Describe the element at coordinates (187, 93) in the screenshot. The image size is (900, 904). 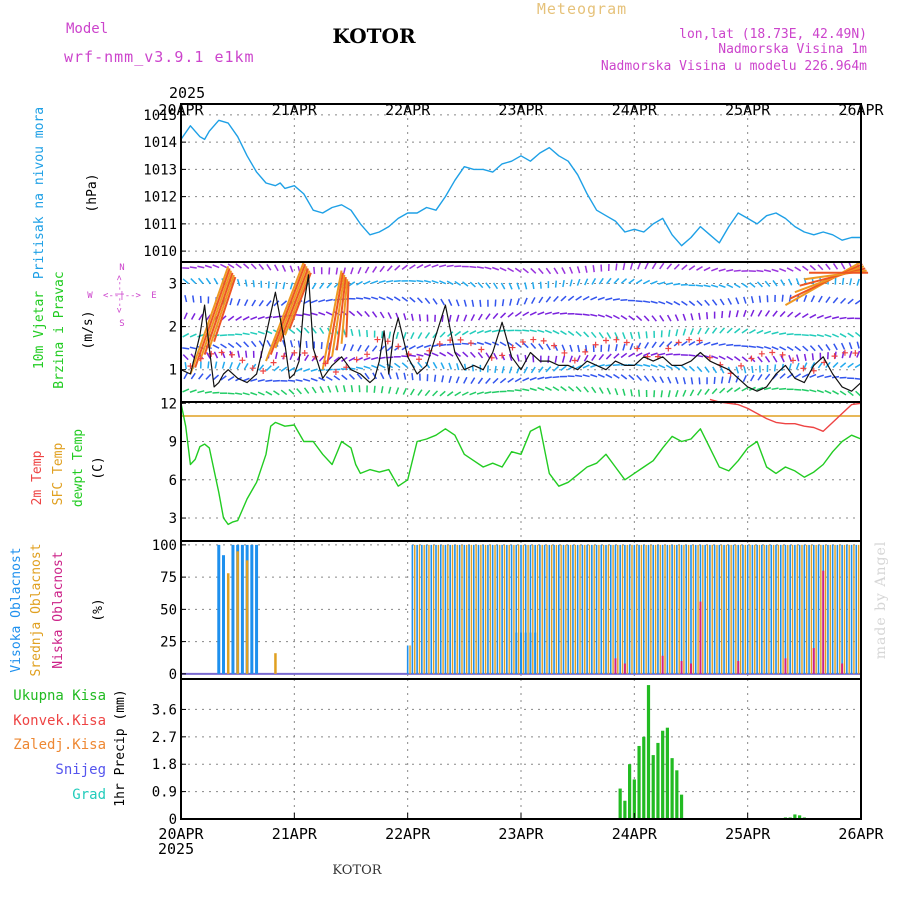
I see `year-top: 2025` at that location.